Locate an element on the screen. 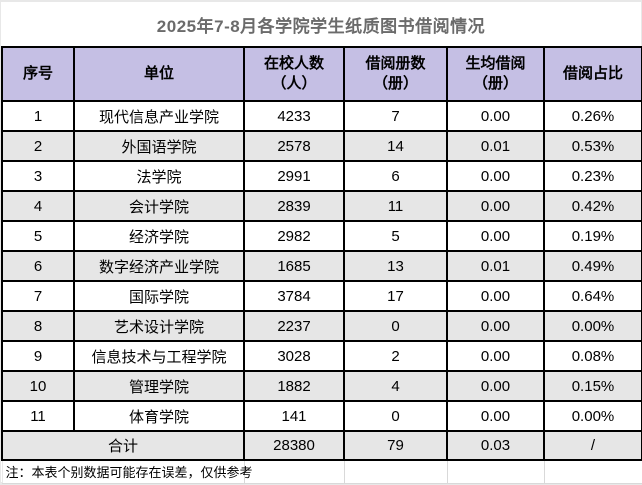  header-unit: 单位 is located at coordinates (159, 74).